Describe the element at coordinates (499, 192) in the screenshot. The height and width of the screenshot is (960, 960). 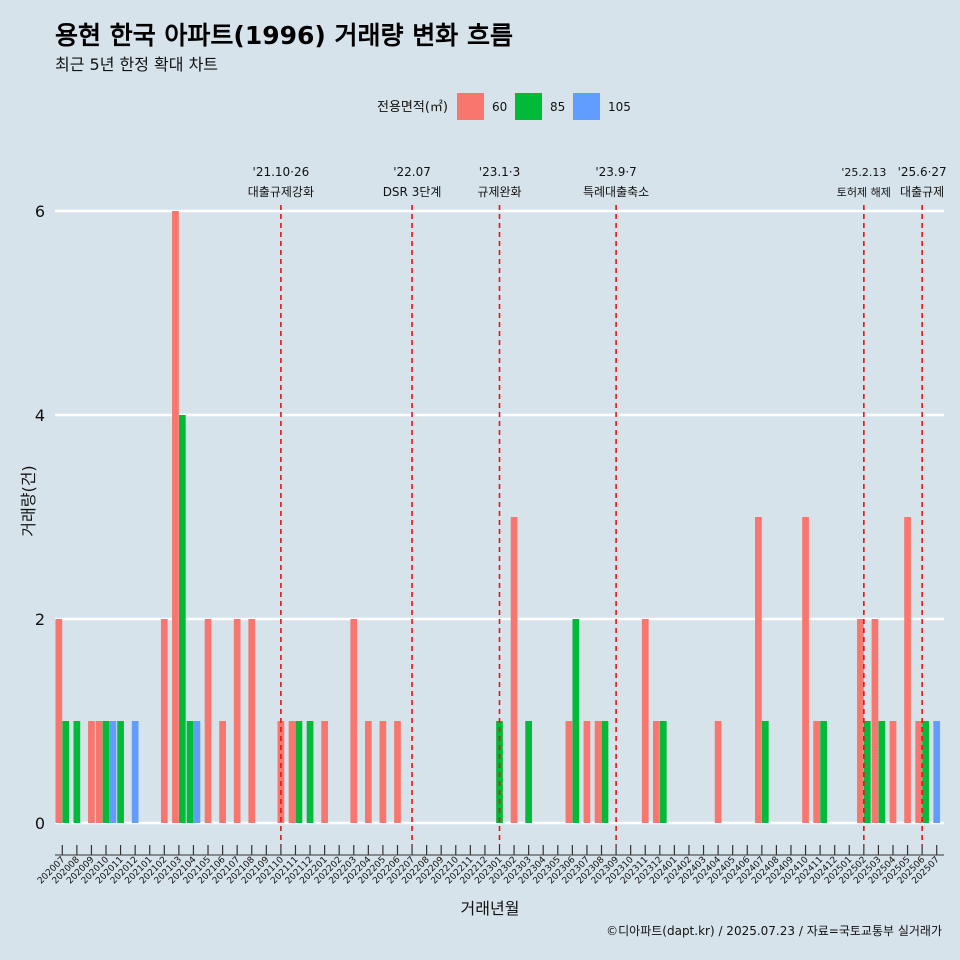
I see `annotation-label-2: 규제완화` at that location.